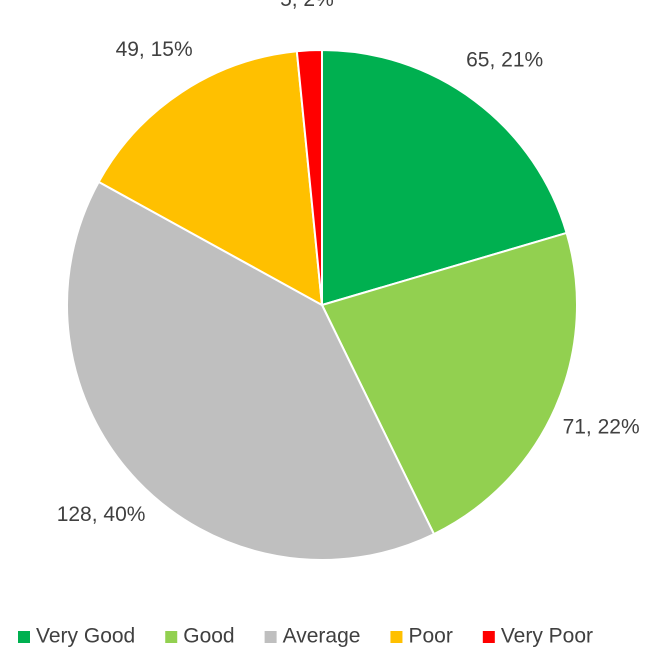  I want to click on legend-label: Poor, so click(430, 636).